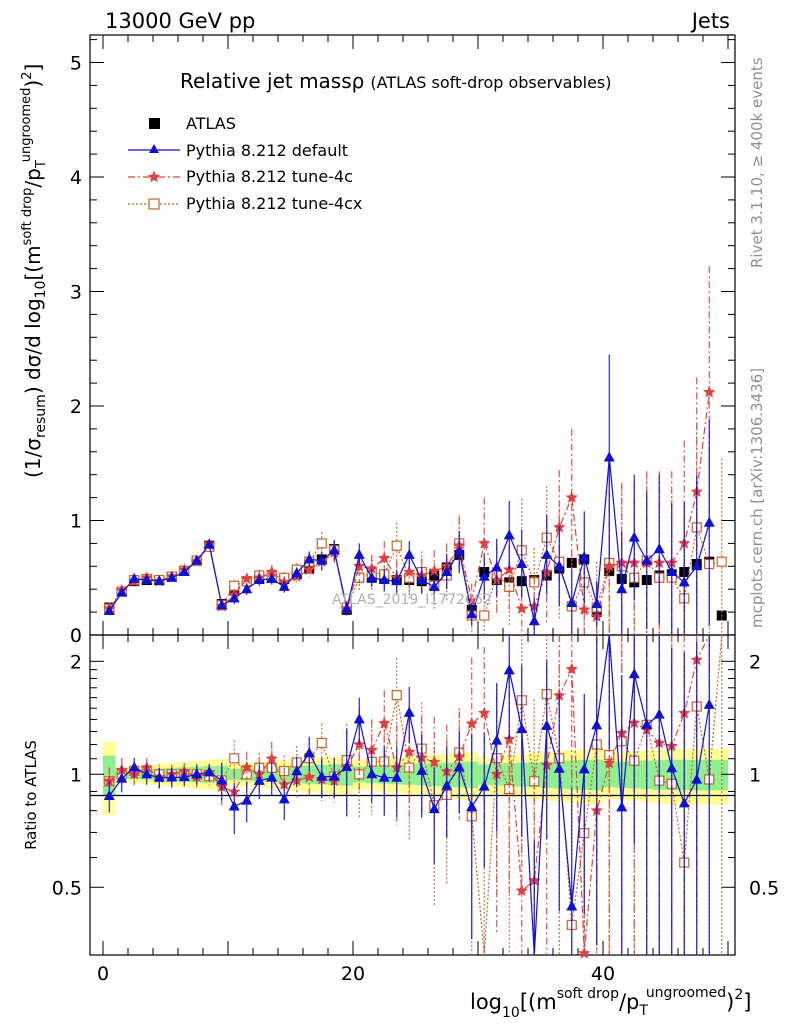 This screenshot has height=1024, width=786. I want to click on main-y-tick-label: 4, so click(76, 178).